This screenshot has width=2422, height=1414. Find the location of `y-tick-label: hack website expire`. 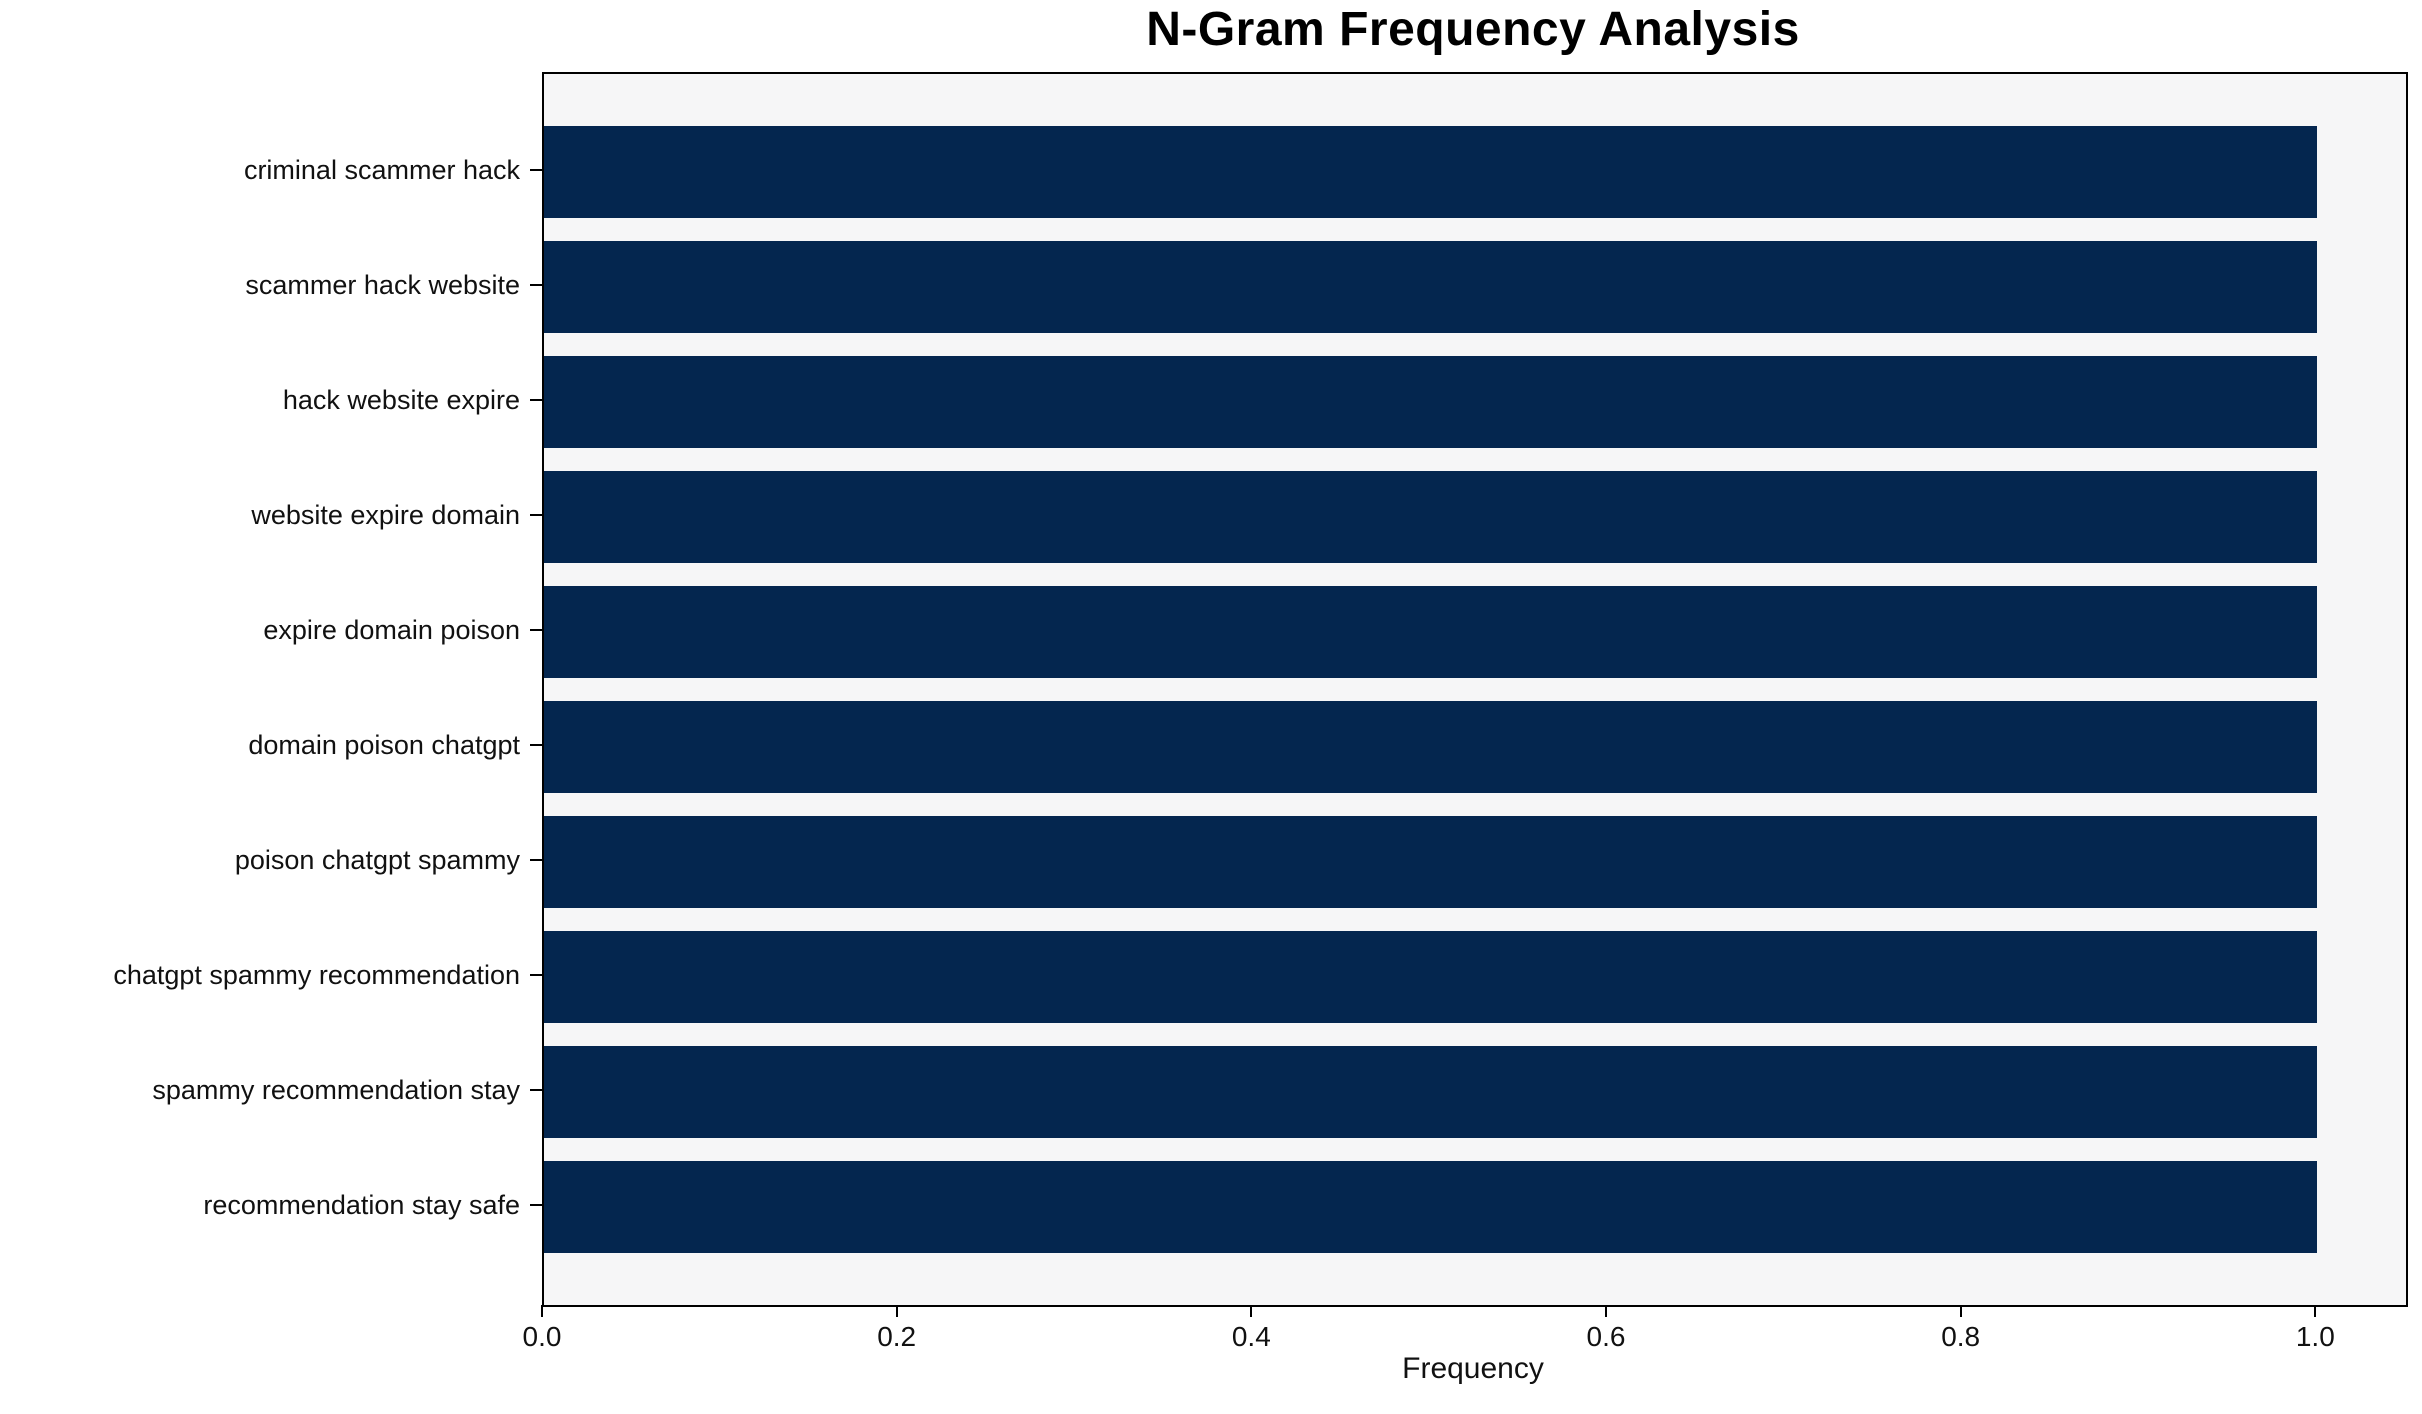

y-tick-label: hack website expire is located at coordinates (401, 399).